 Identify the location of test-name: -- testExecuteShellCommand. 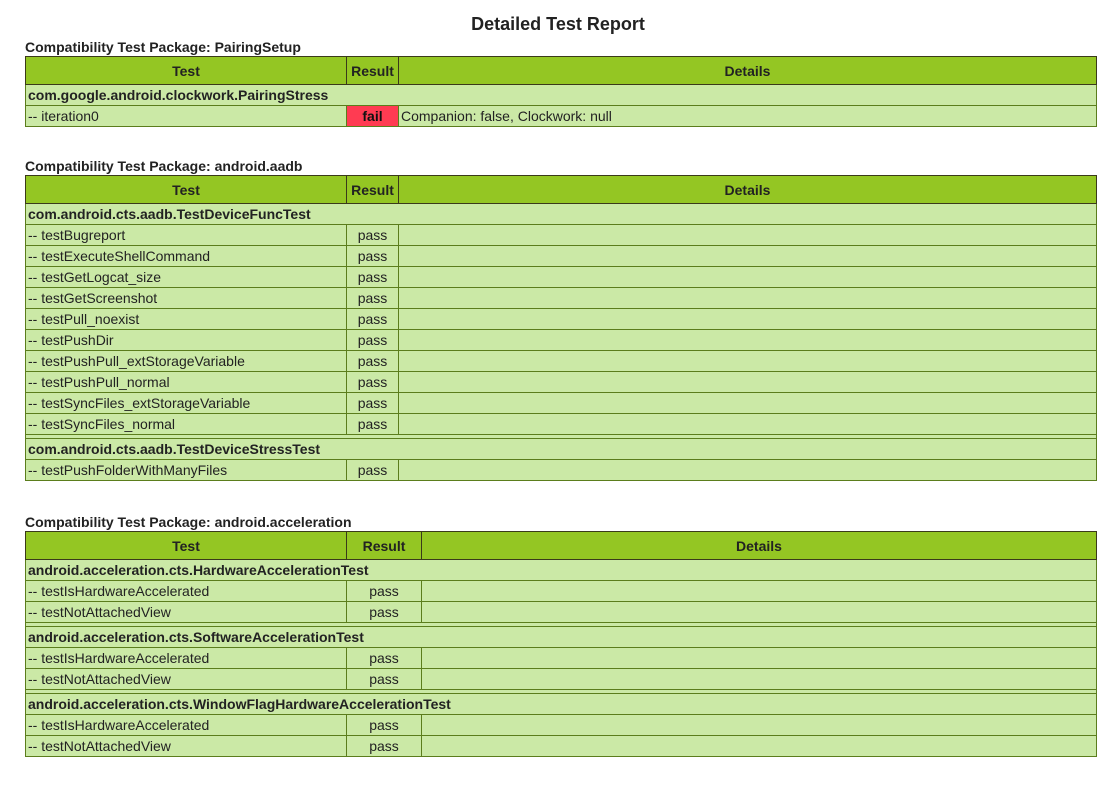
(186, 256).